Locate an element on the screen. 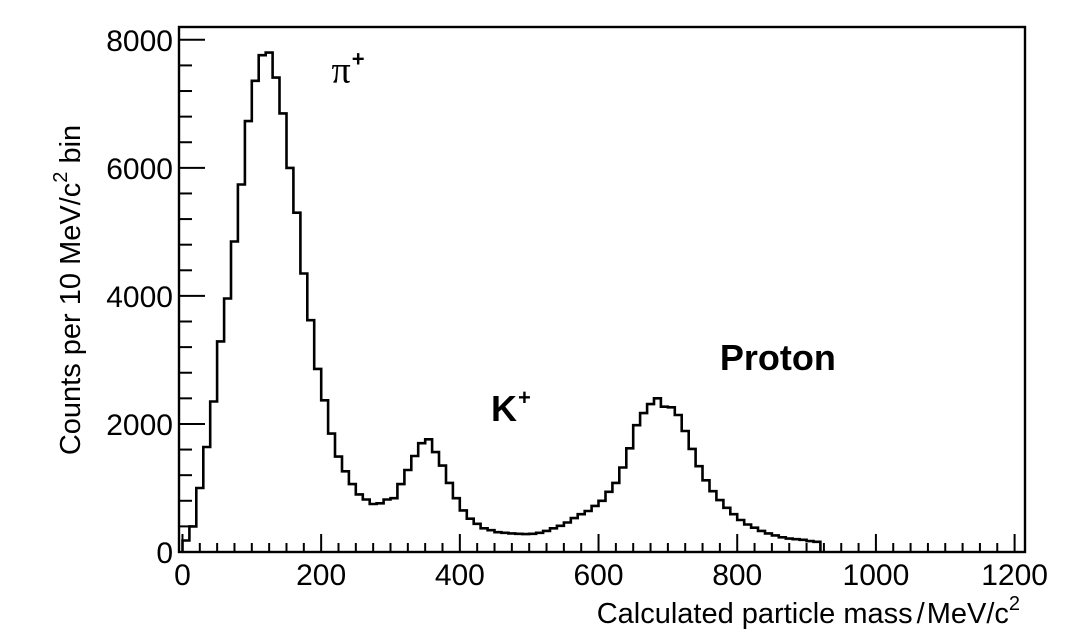  x-tick-label: 600 is located at coordinates (599, 575).